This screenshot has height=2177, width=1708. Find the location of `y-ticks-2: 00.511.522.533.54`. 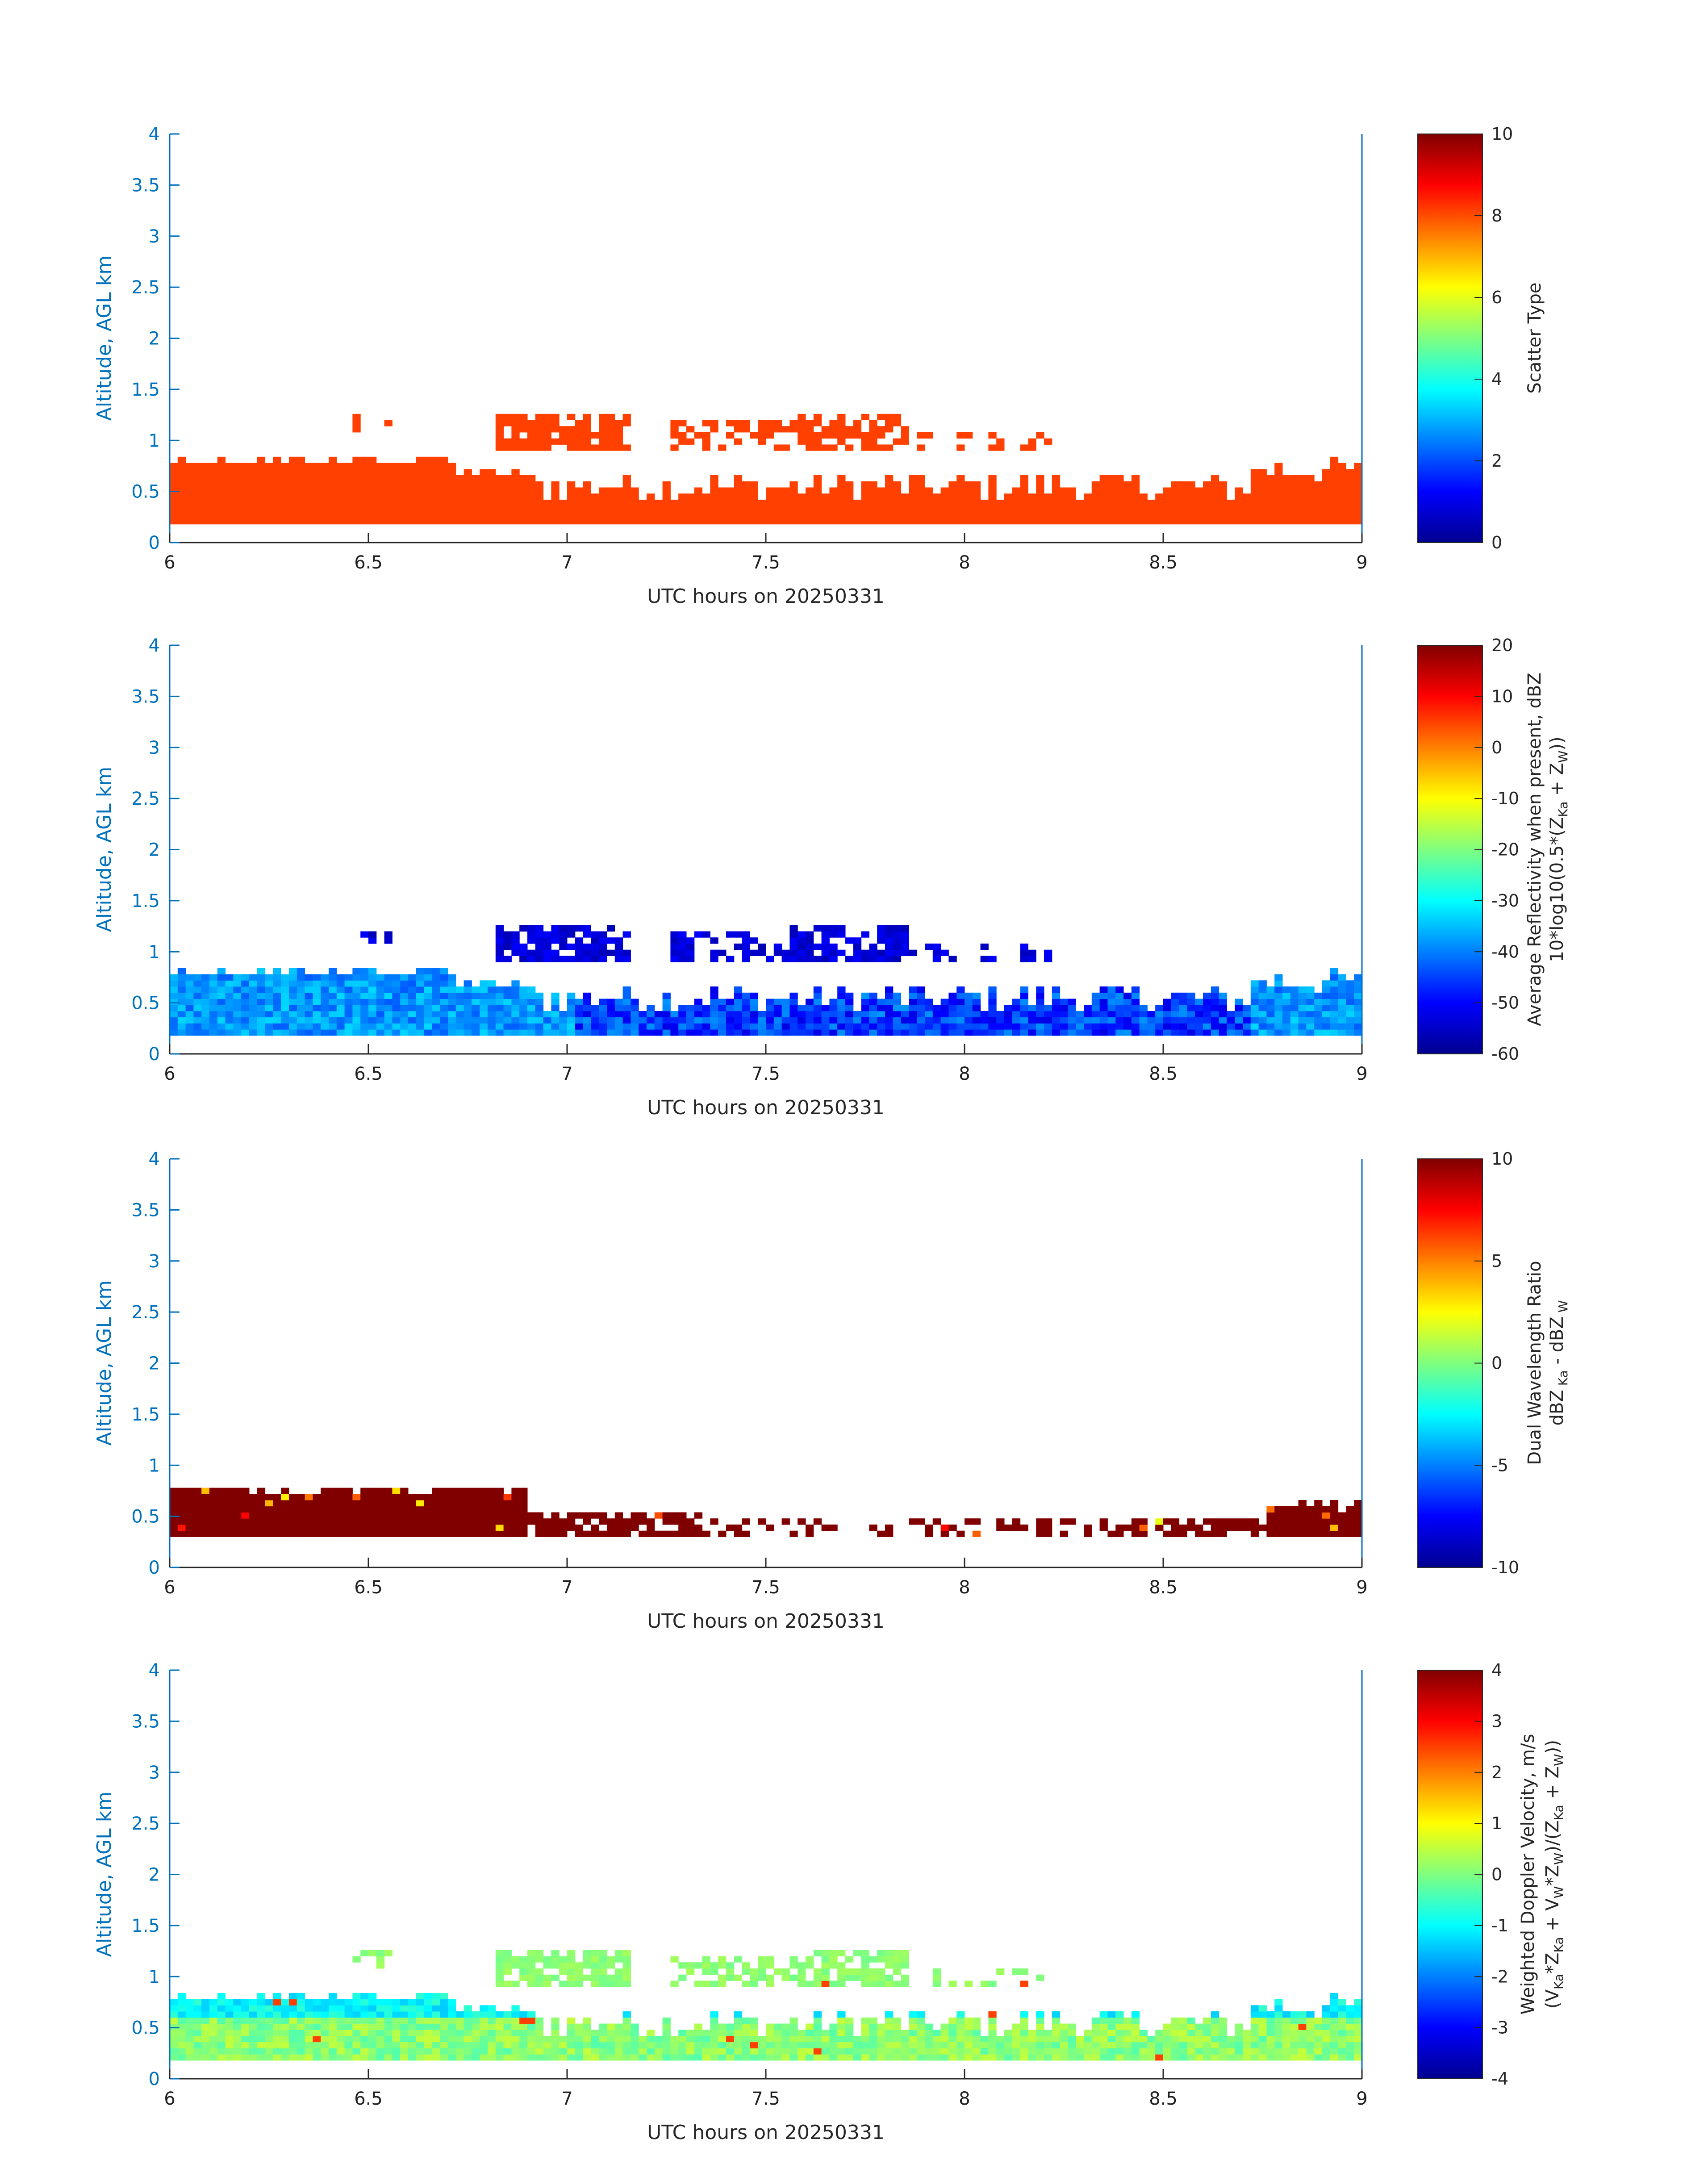

y-ticks-2: 00.511.522.533.54 is located at coordinates (155, 850).